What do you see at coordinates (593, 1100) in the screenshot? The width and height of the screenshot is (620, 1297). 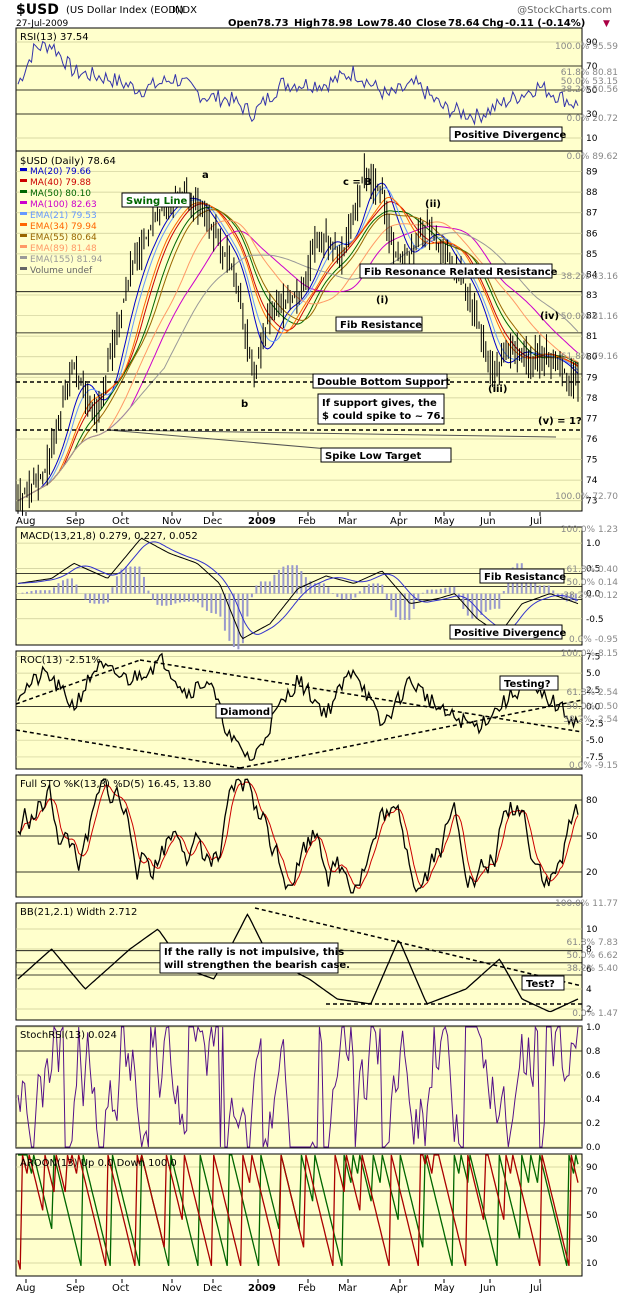 I see `tick-label: 0.4` at bounding box center [593, 1100].